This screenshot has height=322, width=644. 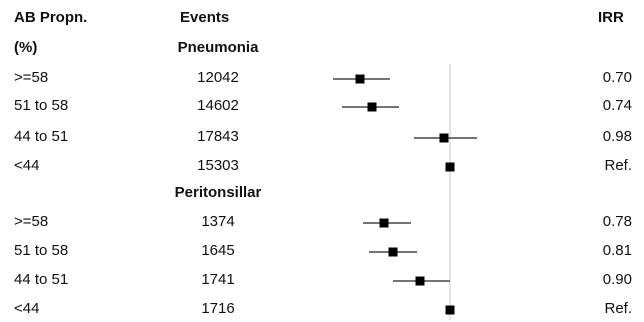 What do you see at coordinates (218, 47) in the screenshot?
I see `group-title: Pneumonia` at bounding box center [218, 47].